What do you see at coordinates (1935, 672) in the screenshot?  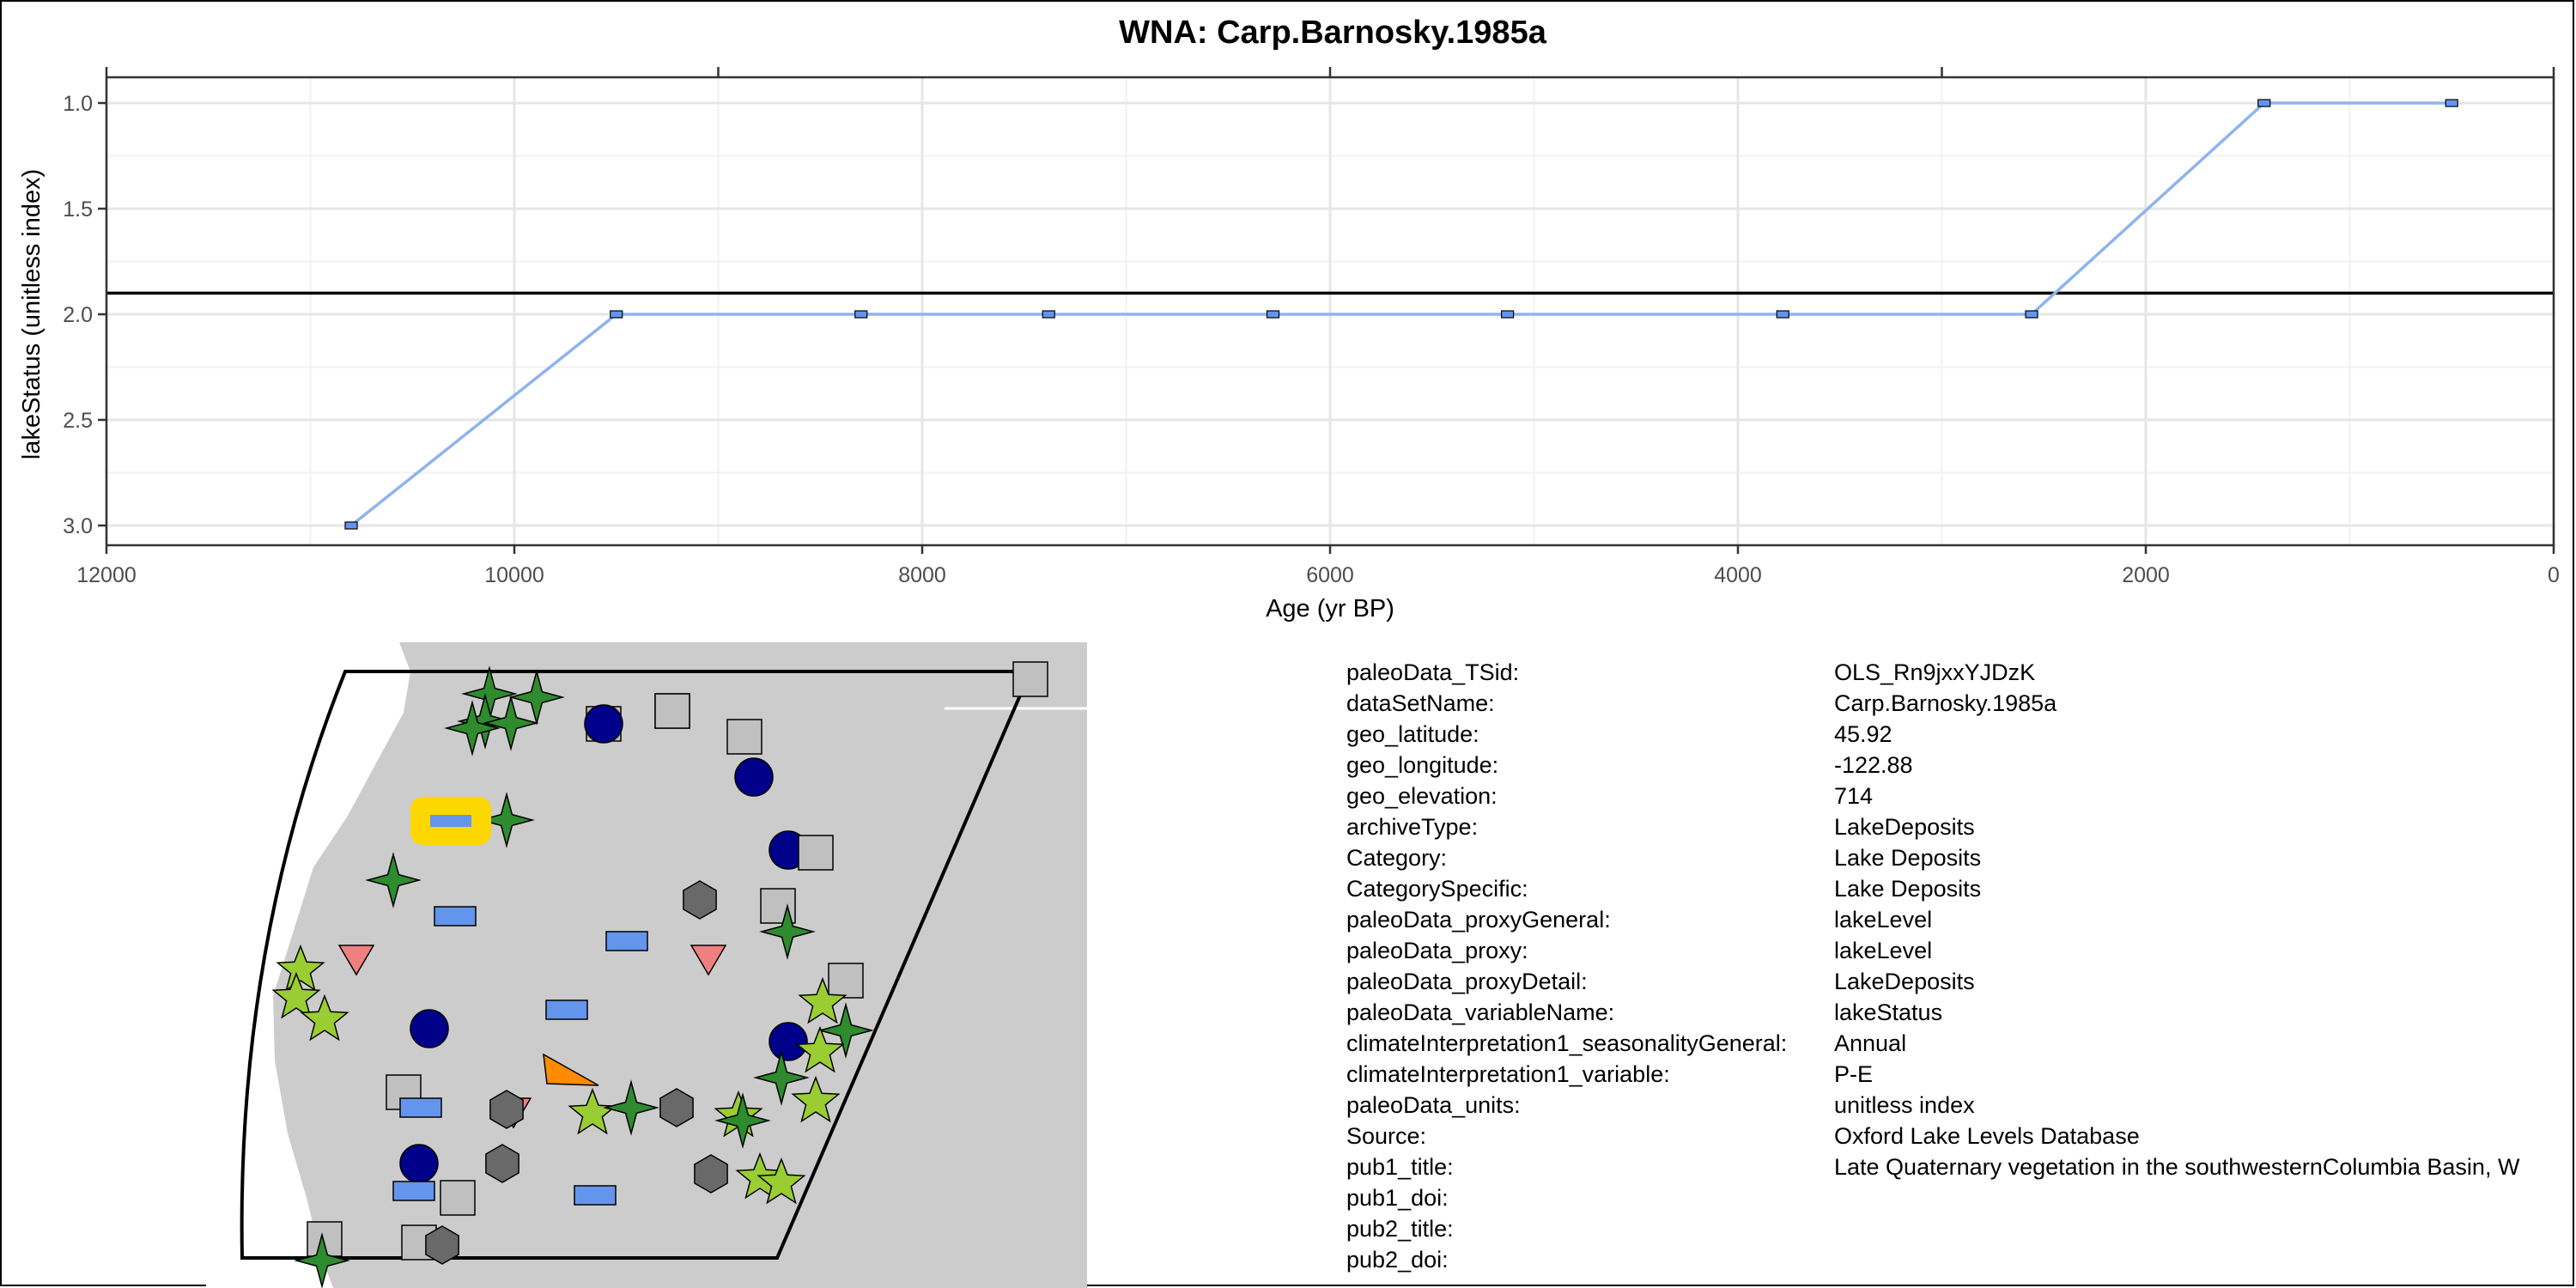 I see `metadata-value: OLS_Rn9jxxYJDzK` at bounding box center [1935, 672].